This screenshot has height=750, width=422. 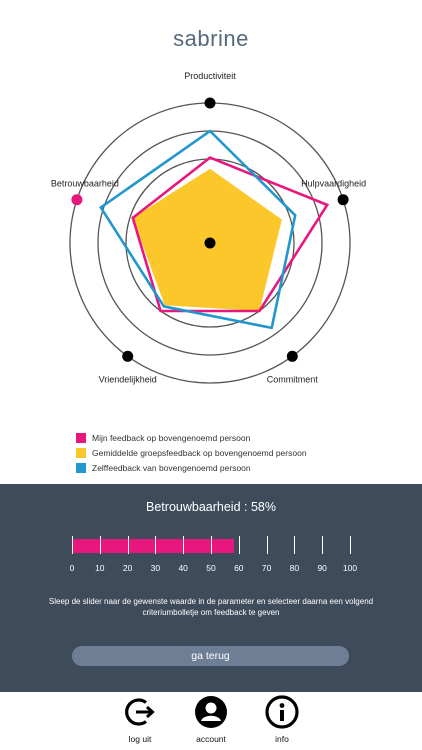 What do you see at coordinates (140, 712) in the screenshot?
I see `logout-icon` at bounding box center [140, 712].